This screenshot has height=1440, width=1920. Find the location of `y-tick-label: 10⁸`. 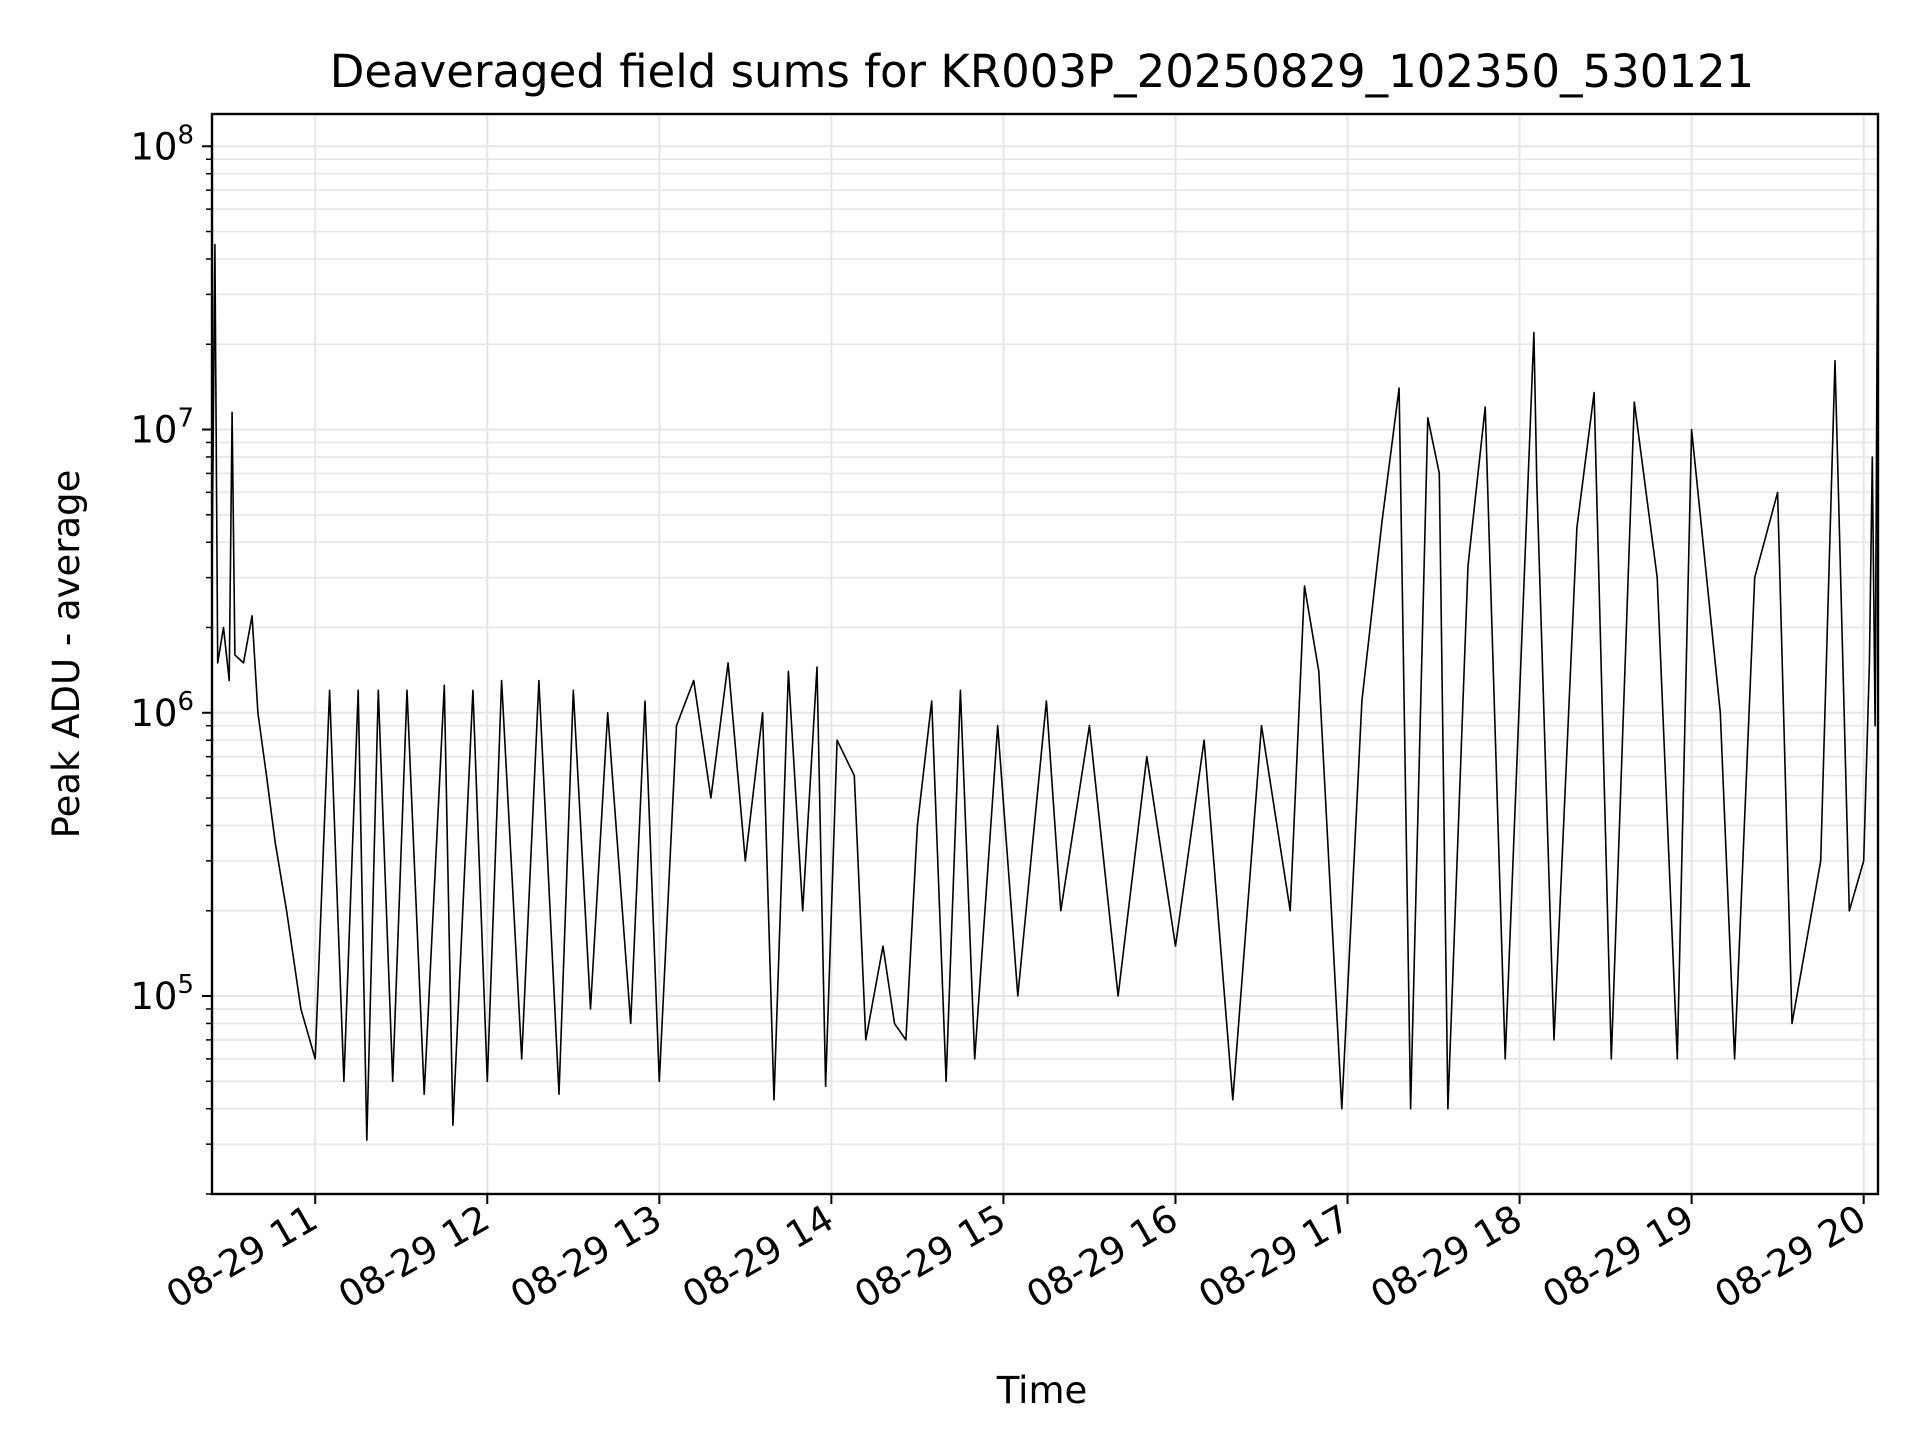

y-tick-label: 10⁸ is located at coordinates (162, 144).